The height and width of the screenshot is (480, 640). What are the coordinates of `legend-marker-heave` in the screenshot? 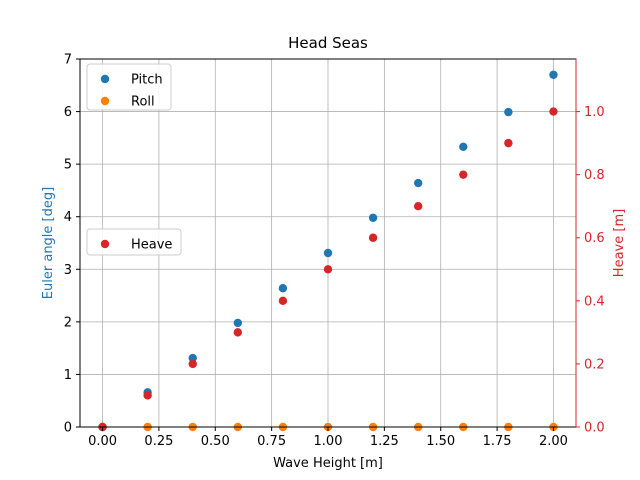 It's located at (105, 244).